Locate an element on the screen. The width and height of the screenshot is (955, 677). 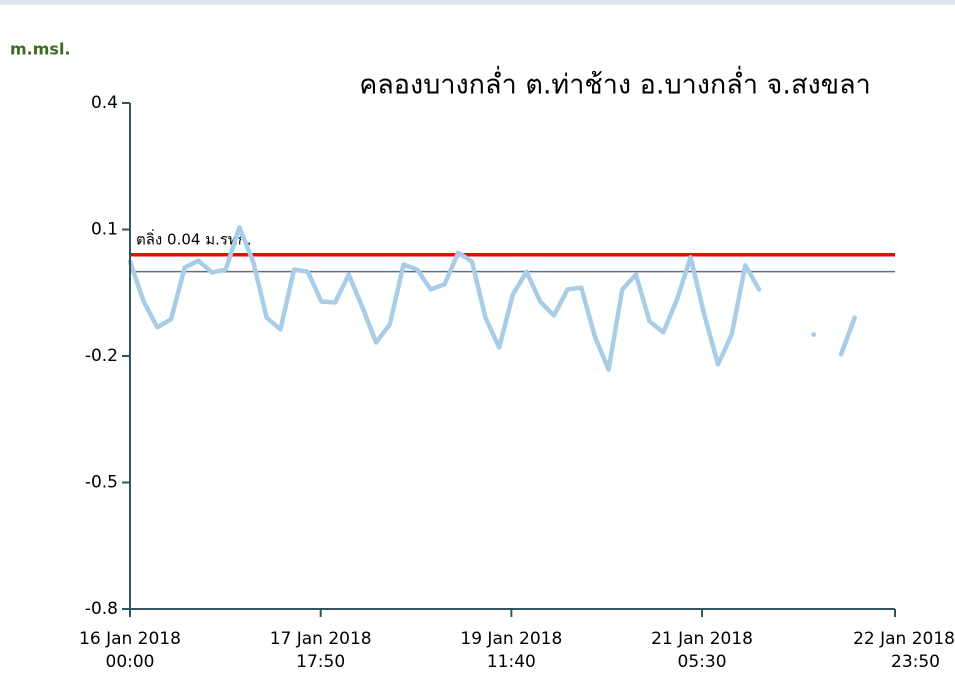
x-tick-label: 17 Jan 2018 is located at coordinates (321, 639).